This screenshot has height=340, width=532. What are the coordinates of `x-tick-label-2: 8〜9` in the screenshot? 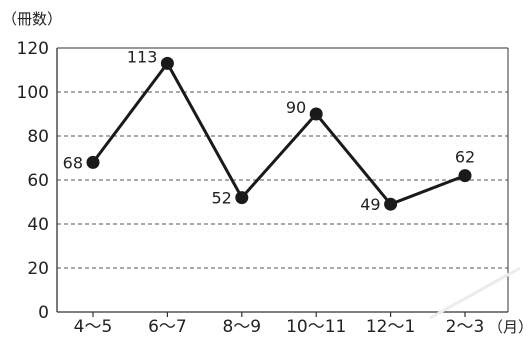 It's located at (241, 327).